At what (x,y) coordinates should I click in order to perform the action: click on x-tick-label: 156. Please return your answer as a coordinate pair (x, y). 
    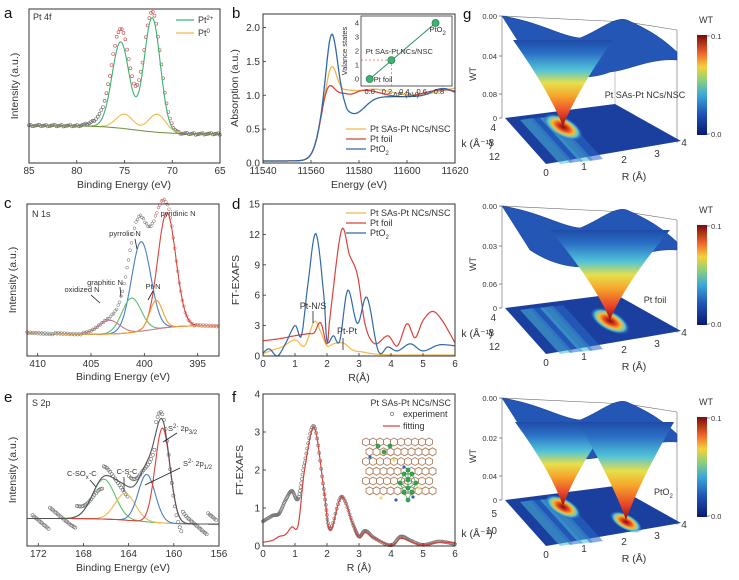
    Looking at the image, I should click on (219, 554).